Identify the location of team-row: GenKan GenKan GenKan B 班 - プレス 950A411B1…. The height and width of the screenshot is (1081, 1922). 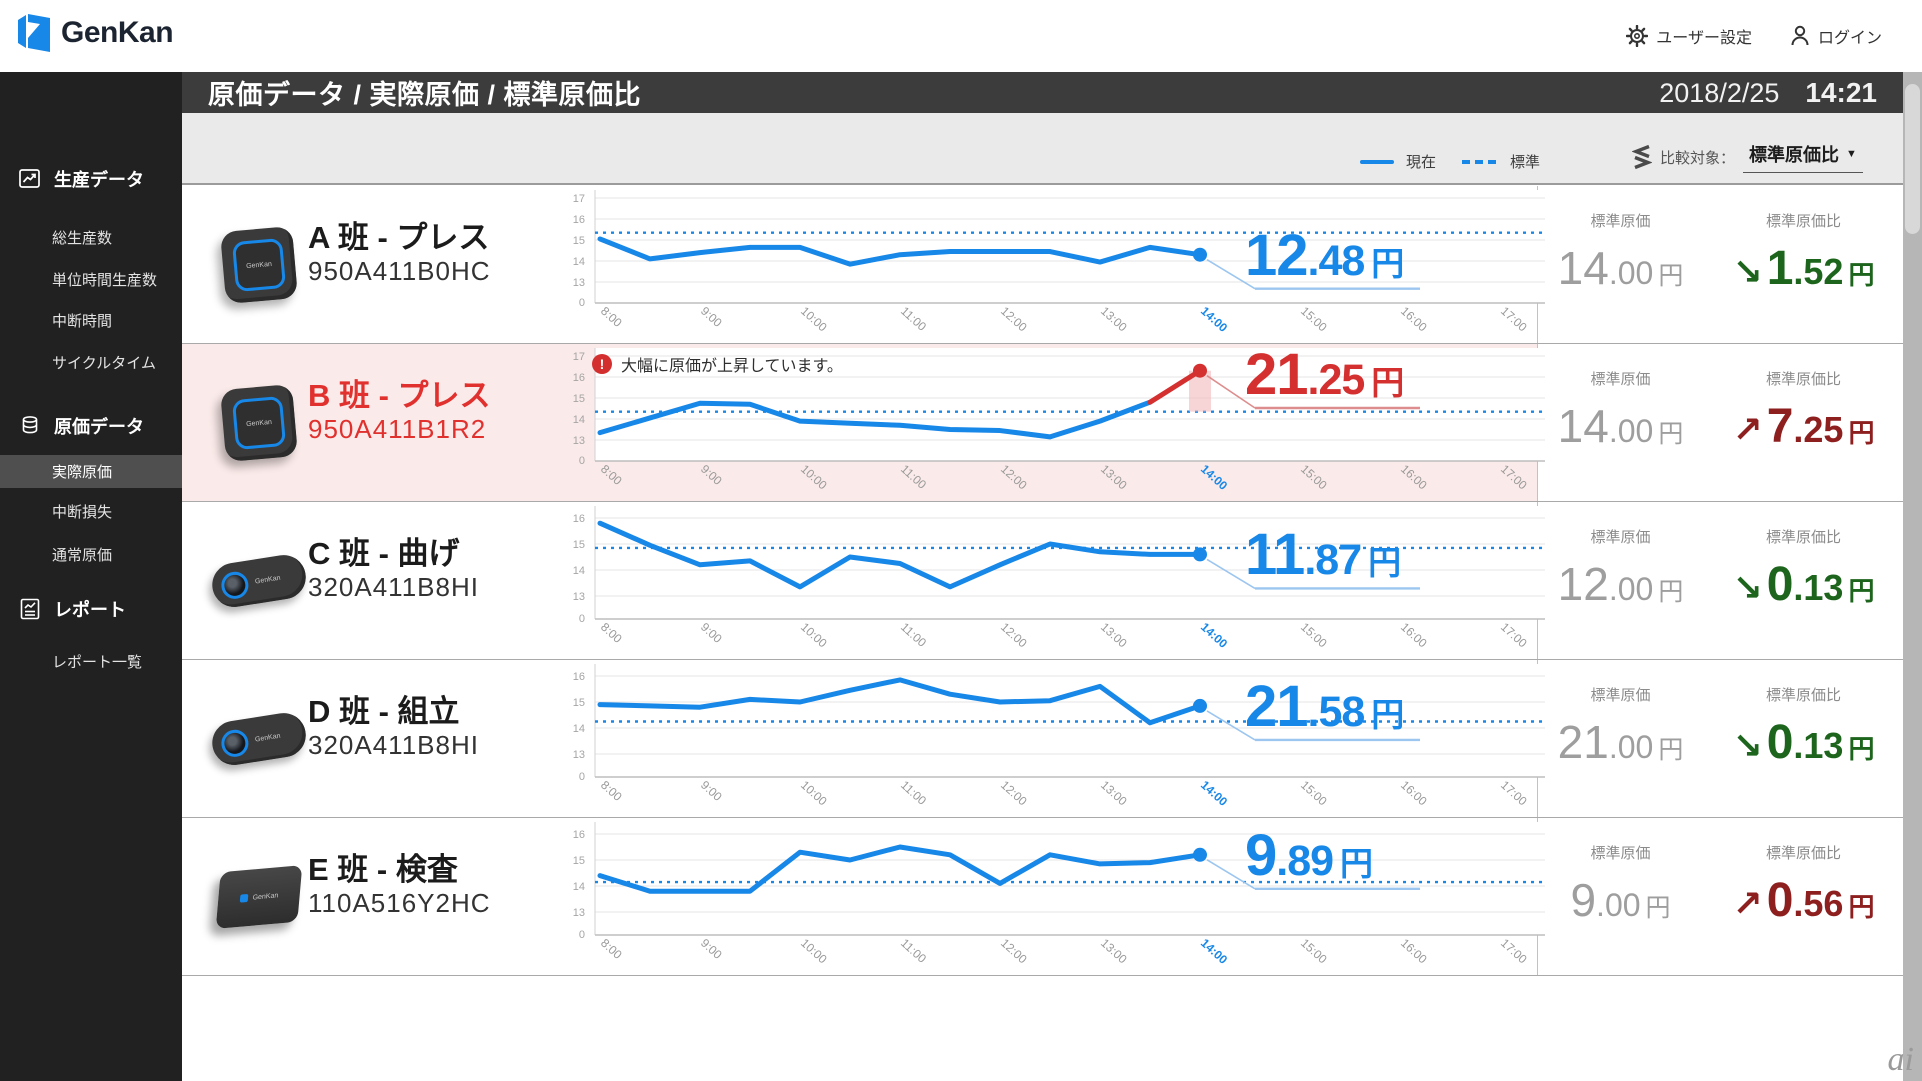
(1042, 423).